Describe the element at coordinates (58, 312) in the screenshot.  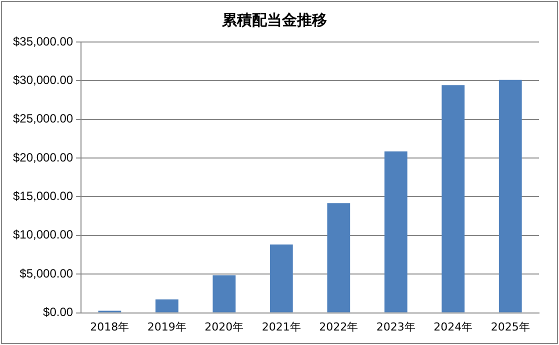
I see `y-tick-label: $0.00` at that location.